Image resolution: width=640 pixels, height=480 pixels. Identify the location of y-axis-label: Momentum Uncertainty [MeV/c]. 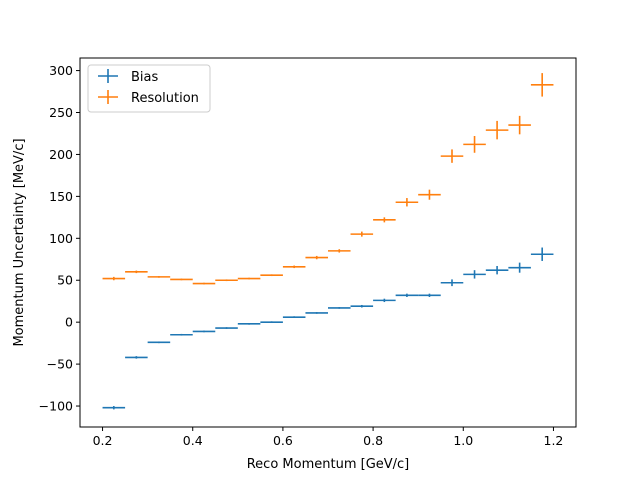
(19, 242).